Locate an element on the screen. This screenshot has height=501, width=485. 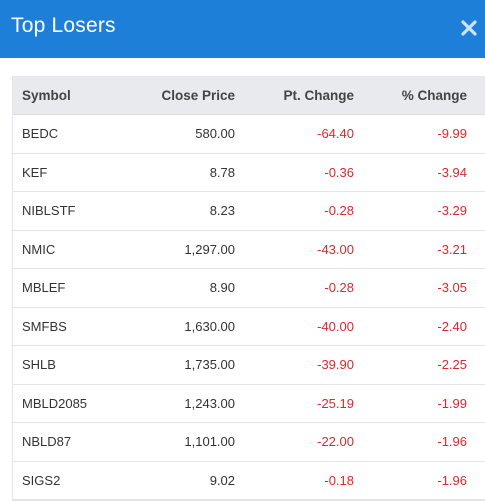
column-header-symbol: Symbol is located at coordinates (46, 95).